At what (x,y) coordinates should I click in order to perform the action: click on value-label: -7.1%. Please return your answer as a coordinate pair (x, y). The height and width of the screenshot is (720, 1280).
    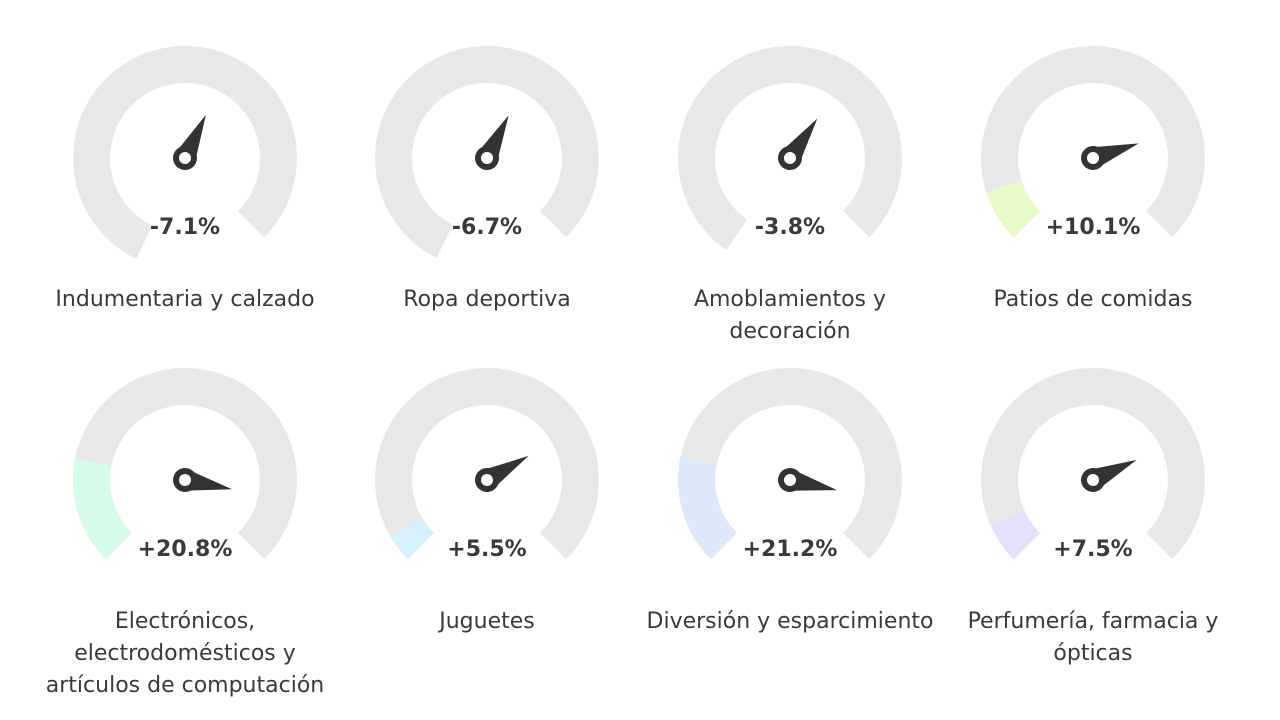
    Looking at the image, I should click on (185, 227).